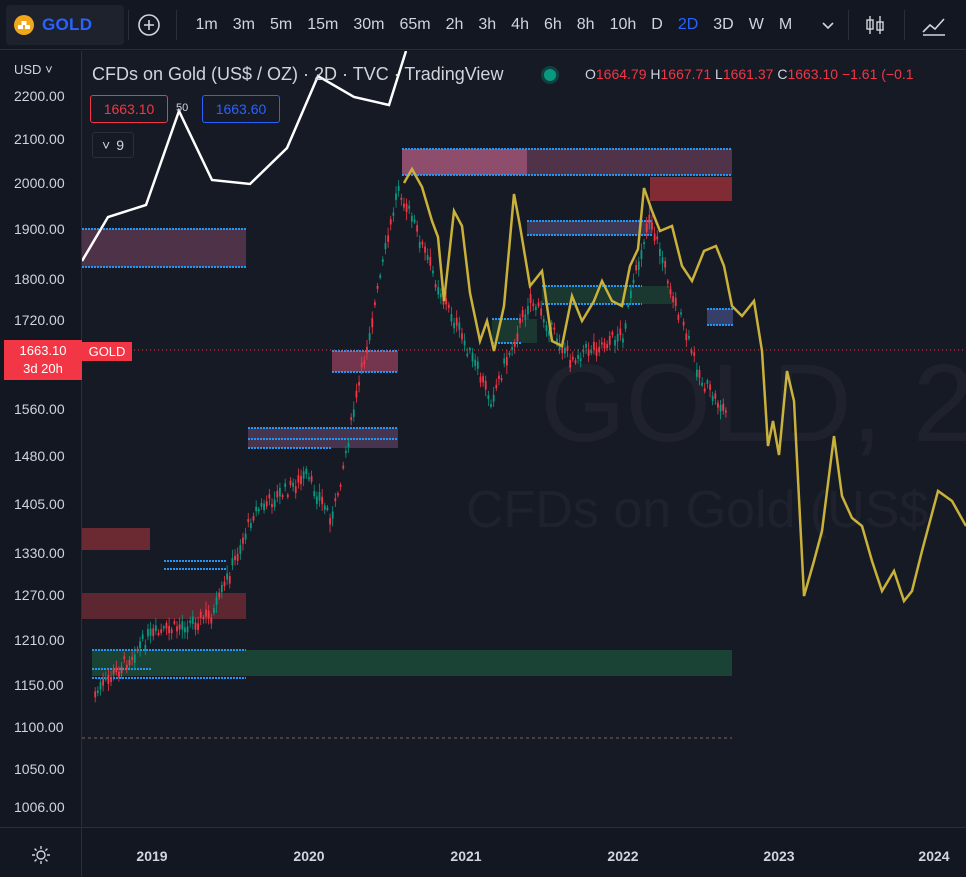 This screenshot has width=966, height=877. Describe the element at coordinates (524, 852) in the screenshot. I see `time-axis: 2019 2020 2021 2022 2023 2024` at that location.